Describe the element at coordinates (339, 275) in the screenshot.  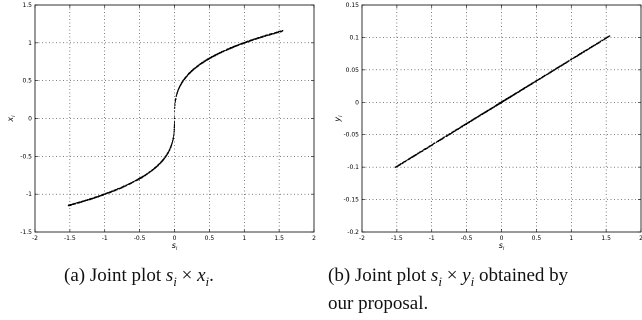
I see `caption-b-label: (b)` at that location.